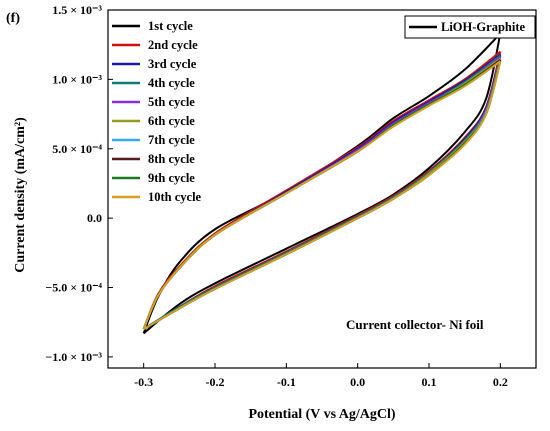 The width and height of the screenshot is (550, 431). What do you see at coordinates (321, 376) in the screenshot?
I see `x-axis: -0.3 -0.2 -0.1 0.0 0.1 0.2` at bounding box center [321, 376].